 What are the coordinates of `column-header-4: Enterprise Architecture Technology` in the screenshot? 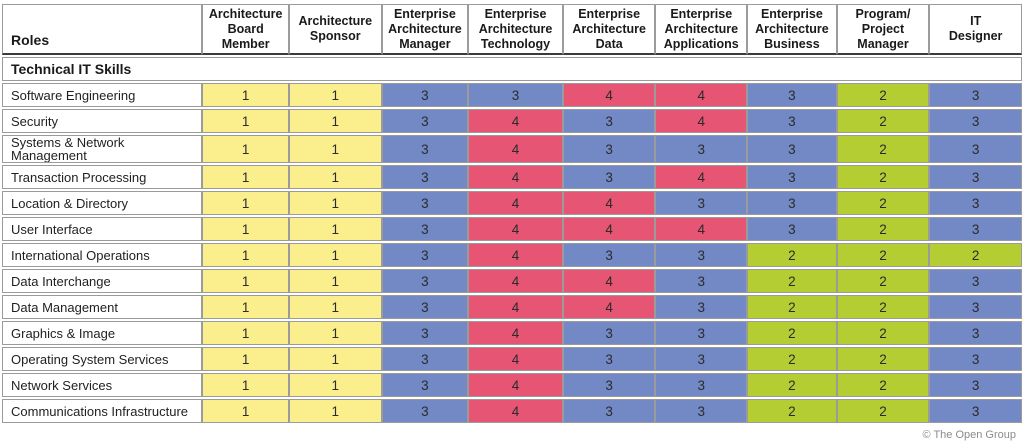 It's located at (515, 30).